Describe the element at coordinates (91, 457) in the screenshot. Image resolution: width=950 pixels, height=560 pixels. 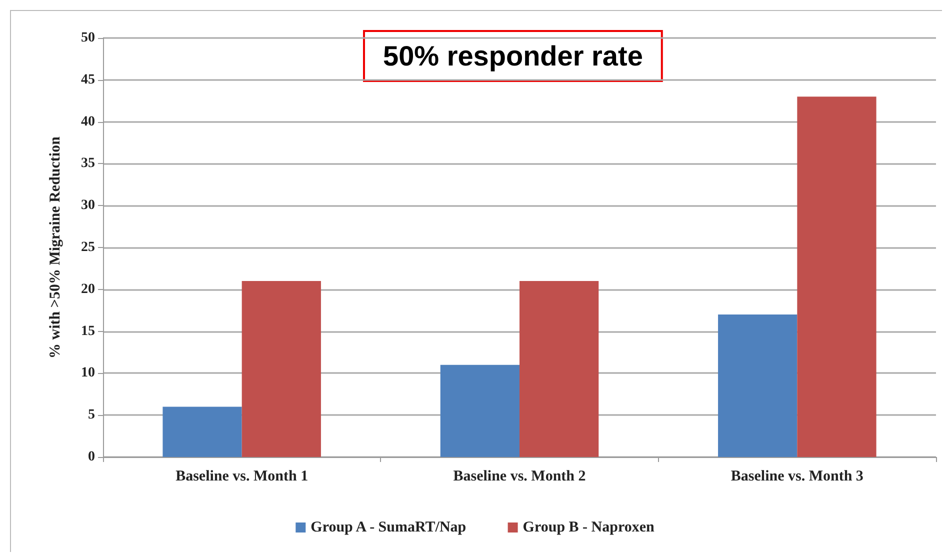
I see `y-tick-label: 0` at that location.